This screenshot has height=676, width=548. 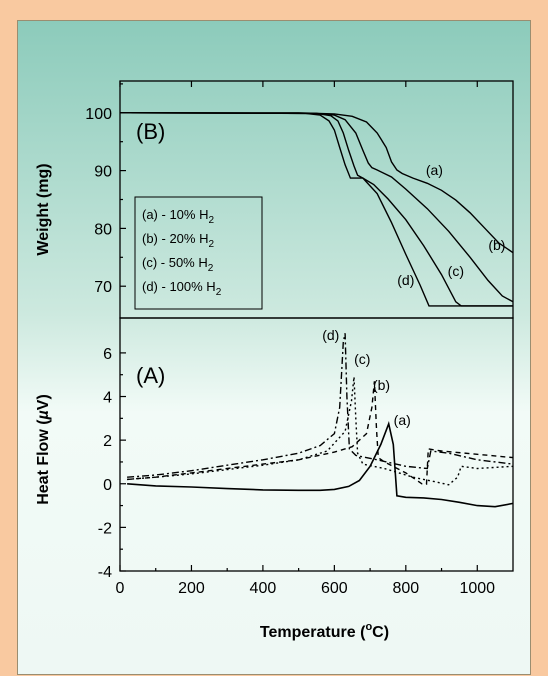 What do you see at coordinates (405, 588) in the screenshot?
I see `x-tick-label: 800` at bounding box center [405, 588].